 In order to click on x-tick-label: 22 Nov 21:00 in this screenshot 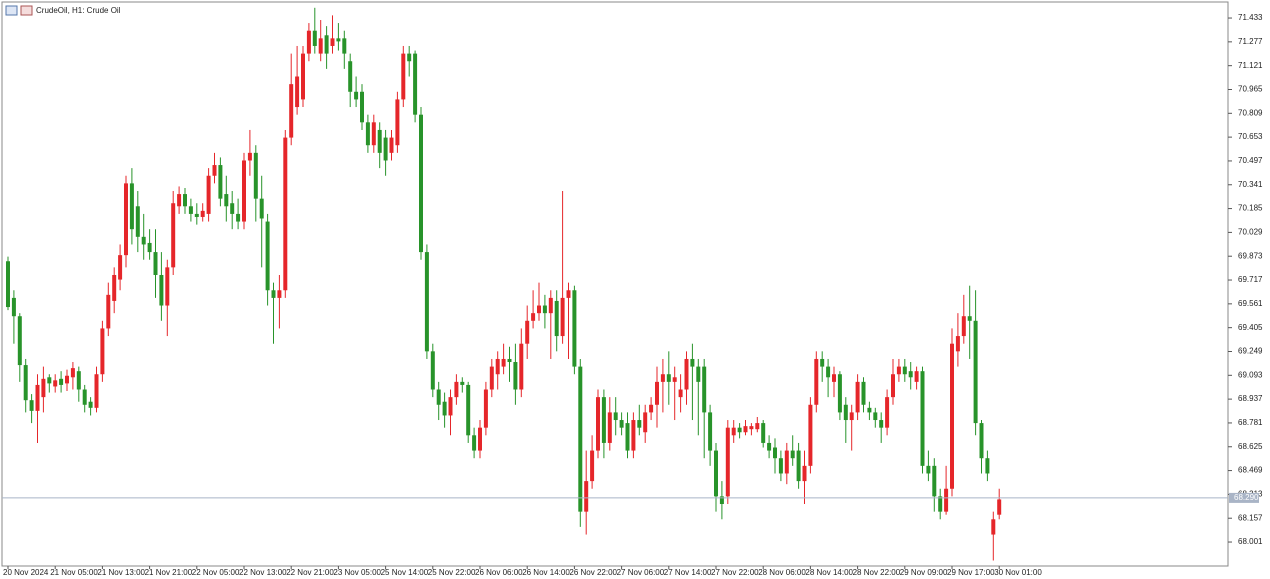, I will do `click(310, 572)`.